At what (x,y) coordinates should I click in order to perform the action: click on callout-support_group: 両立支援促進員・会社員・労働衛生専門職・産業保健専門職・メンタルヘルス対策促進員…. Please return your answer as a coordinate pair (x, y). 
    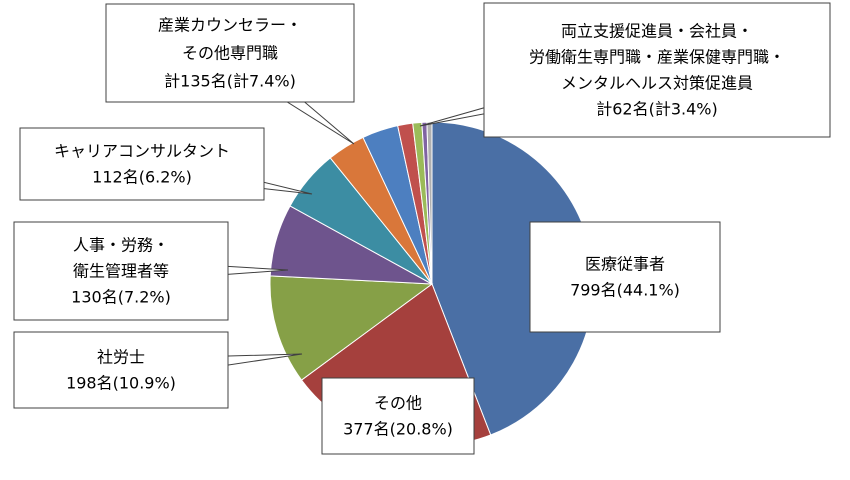
    Looking at the image, I should click on (657, 70).